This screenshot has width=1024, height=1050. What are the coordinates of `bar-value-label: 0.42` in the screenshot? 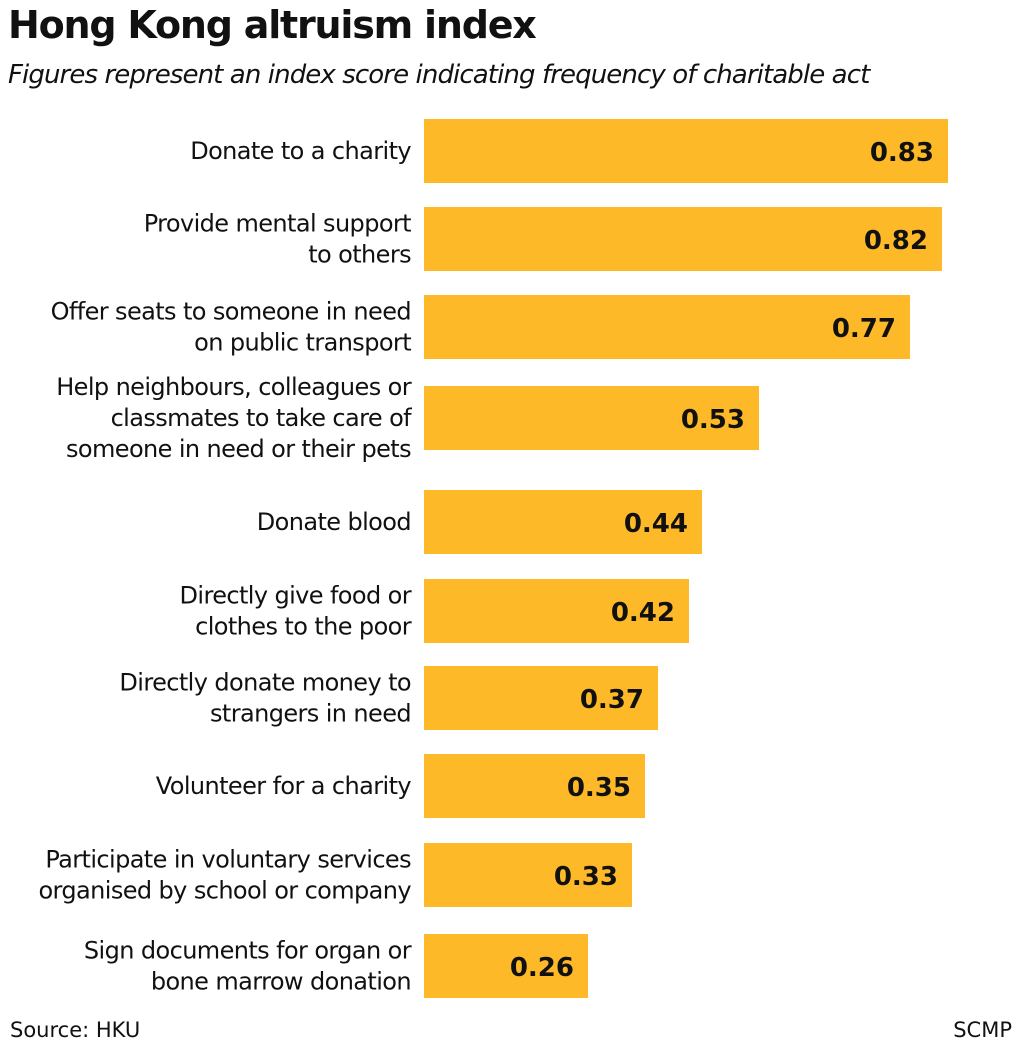 It's located at (643, 613).